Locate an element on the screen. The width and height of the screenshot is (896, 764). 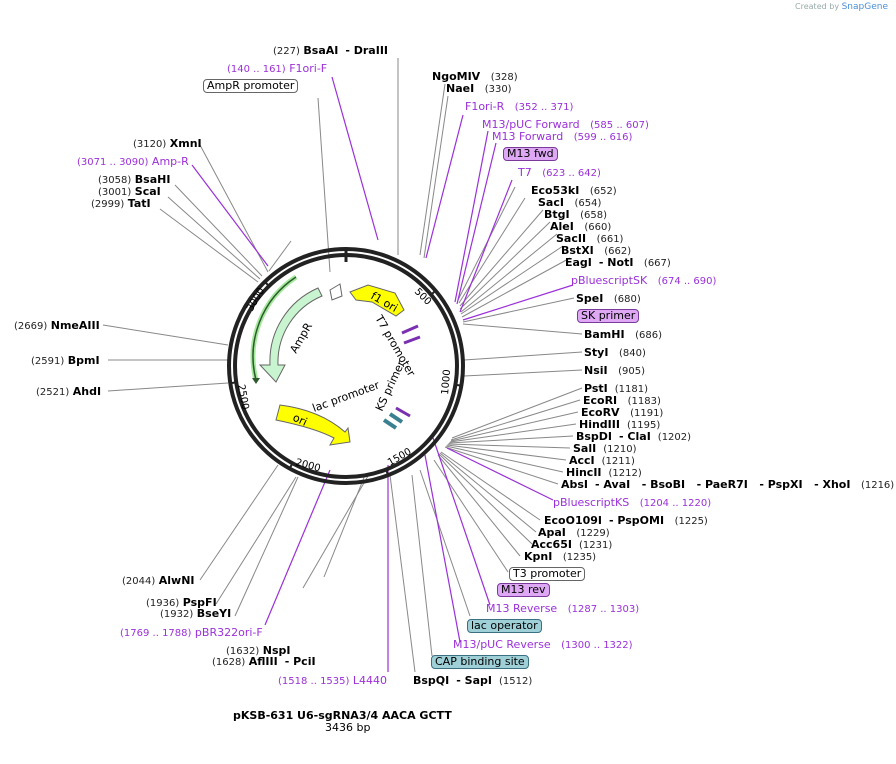
label-pspfi: (1936) PspFI is located at coordinates (181, 602).